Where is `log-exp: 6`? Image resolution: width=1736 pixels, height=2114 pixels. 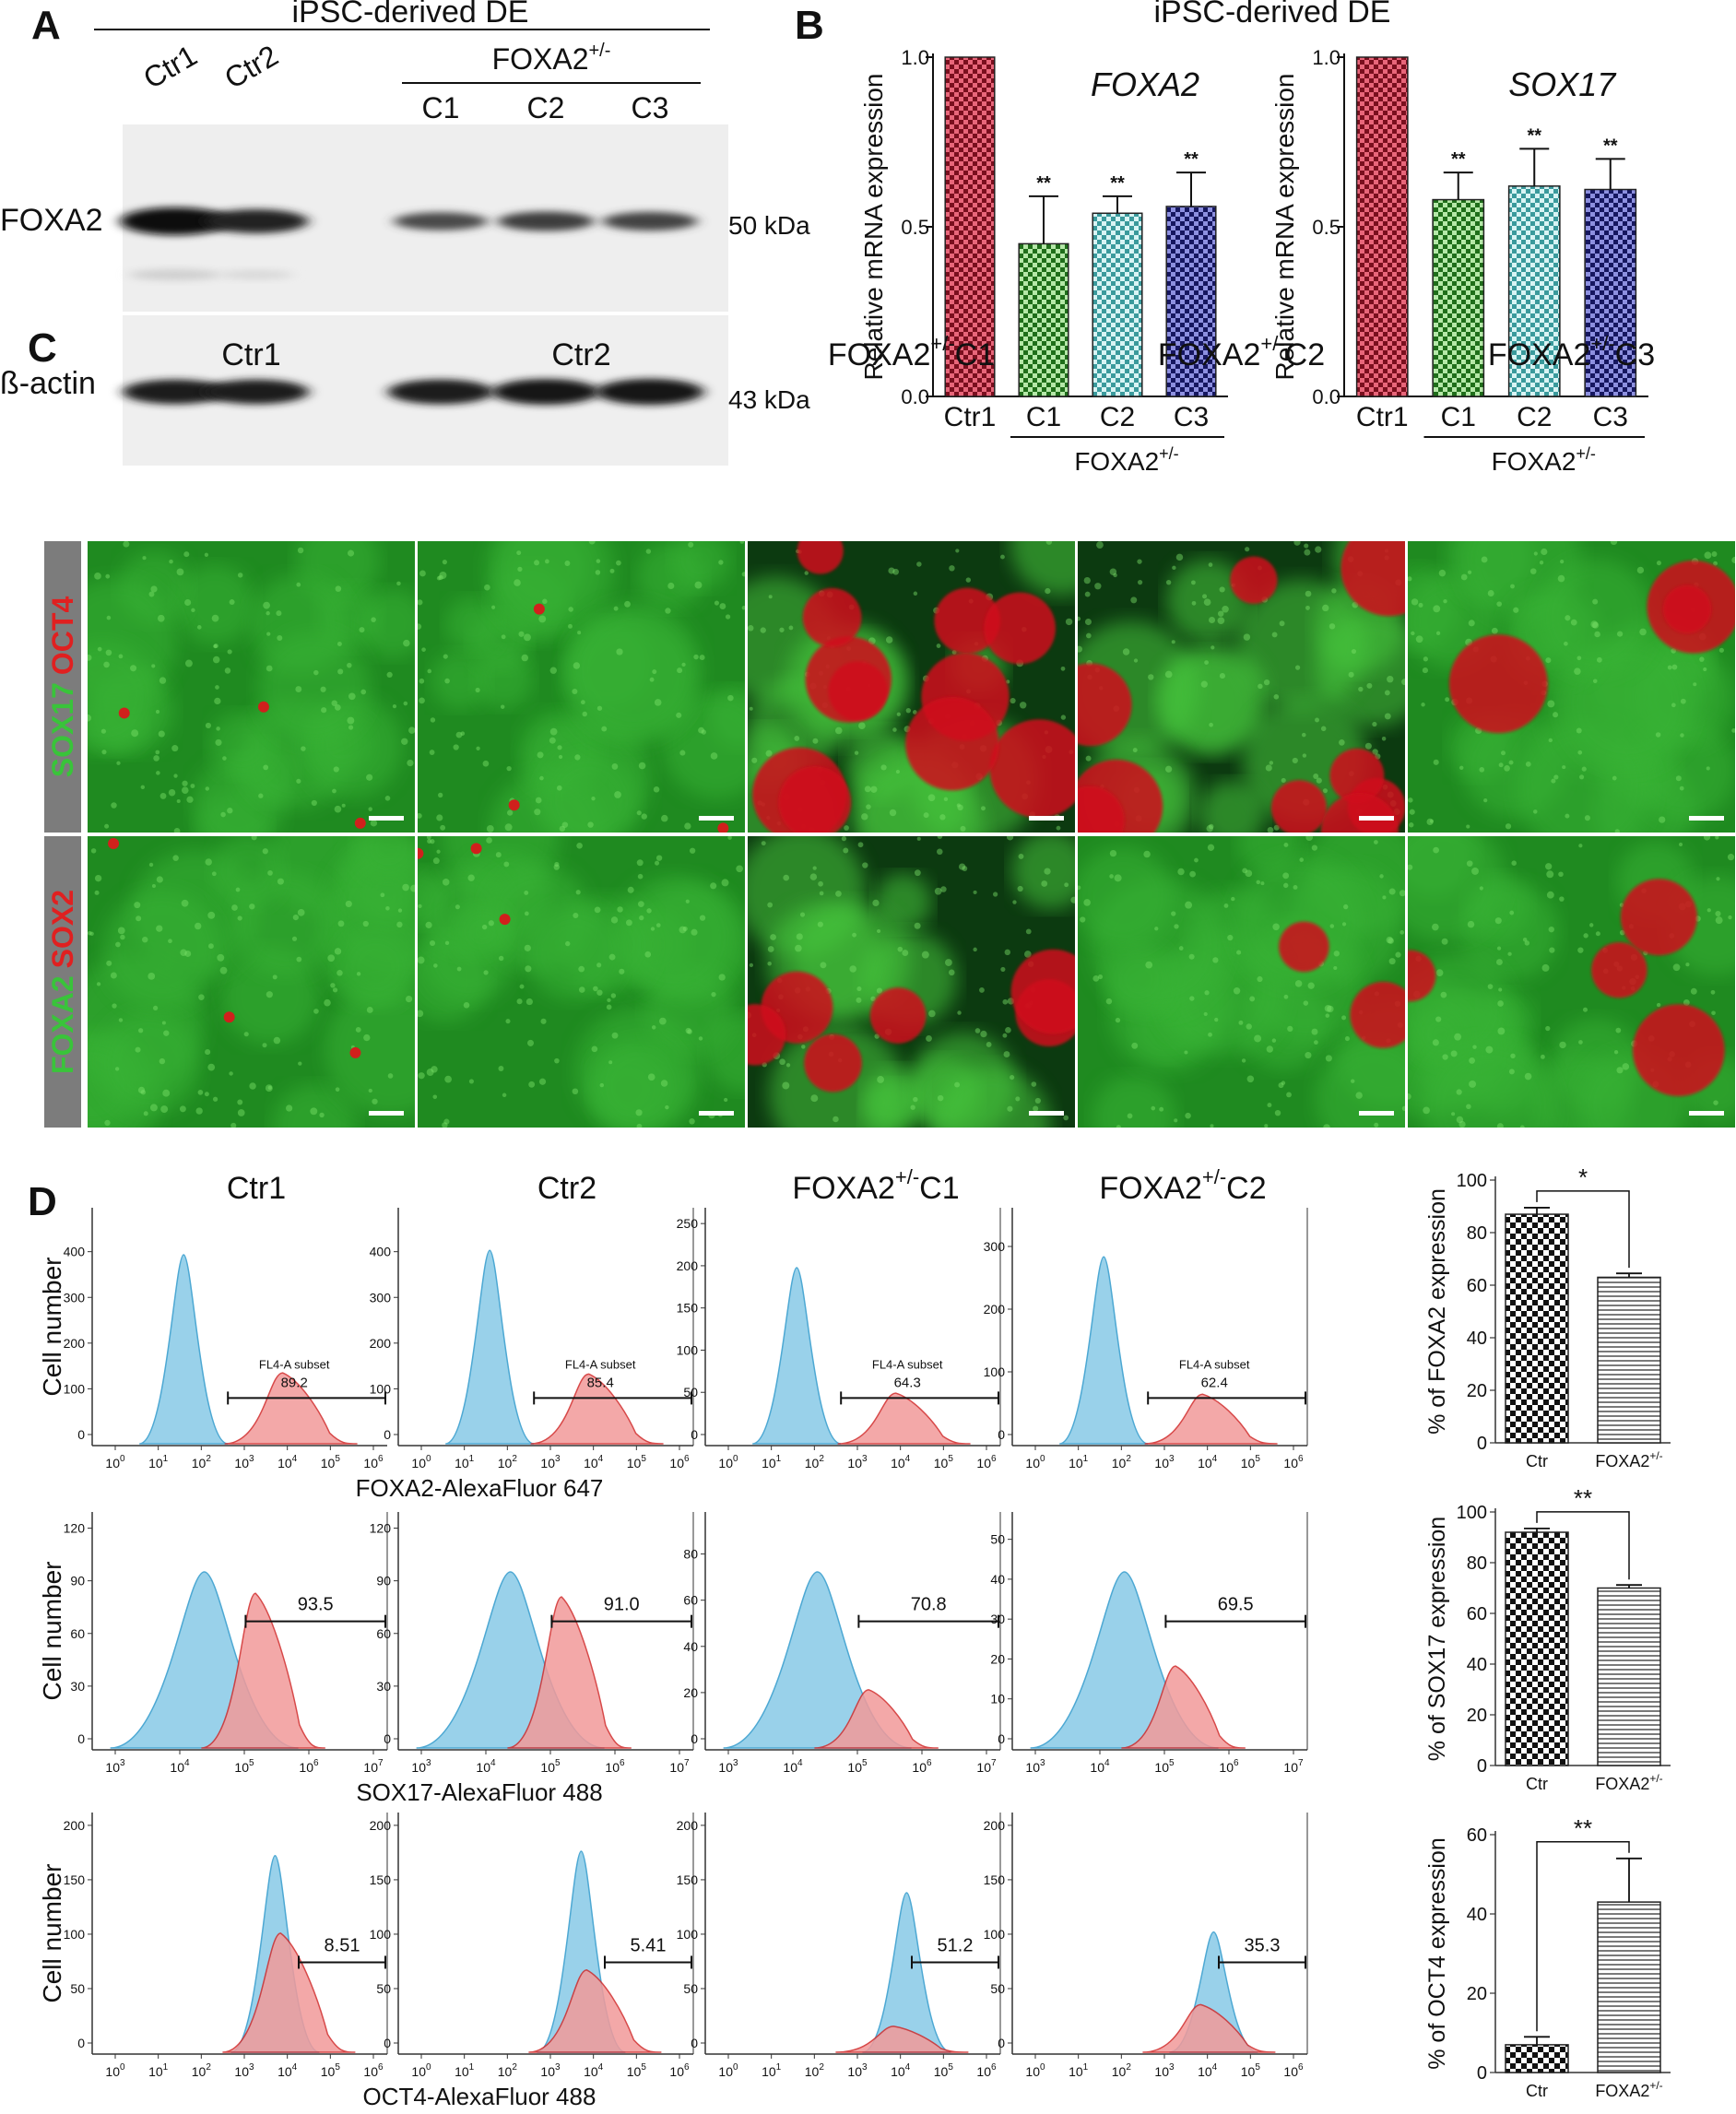
log-exp: 6 is located at coordinates (1301, 1459).